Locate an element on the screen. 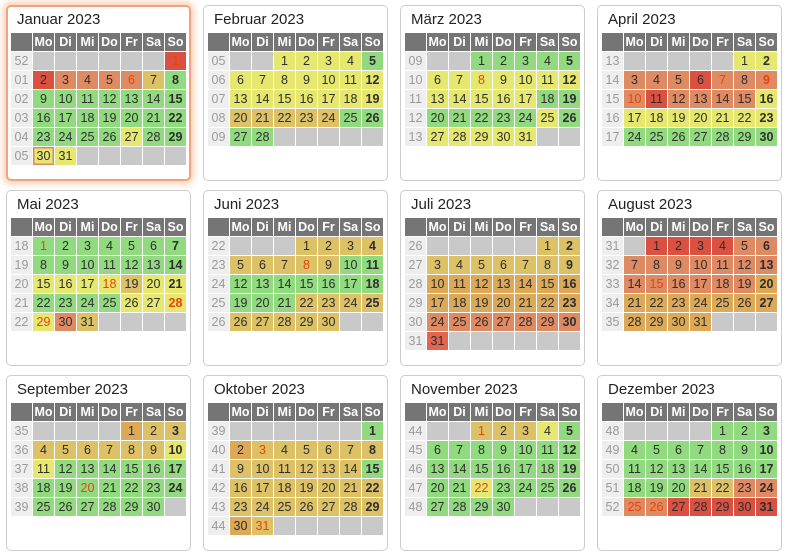  month-title: Mai 2023 is located at coordinates (48, 204).